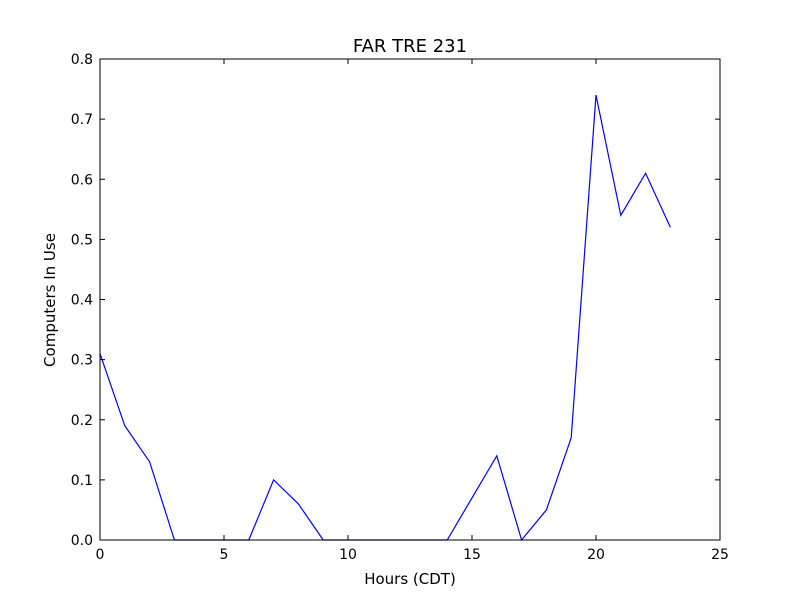 The image size is (800, 600). What do you see at coordinates (596, 555) in the screenshot?
I see `x-tick-label: 20` at bounding box center [596, 555].